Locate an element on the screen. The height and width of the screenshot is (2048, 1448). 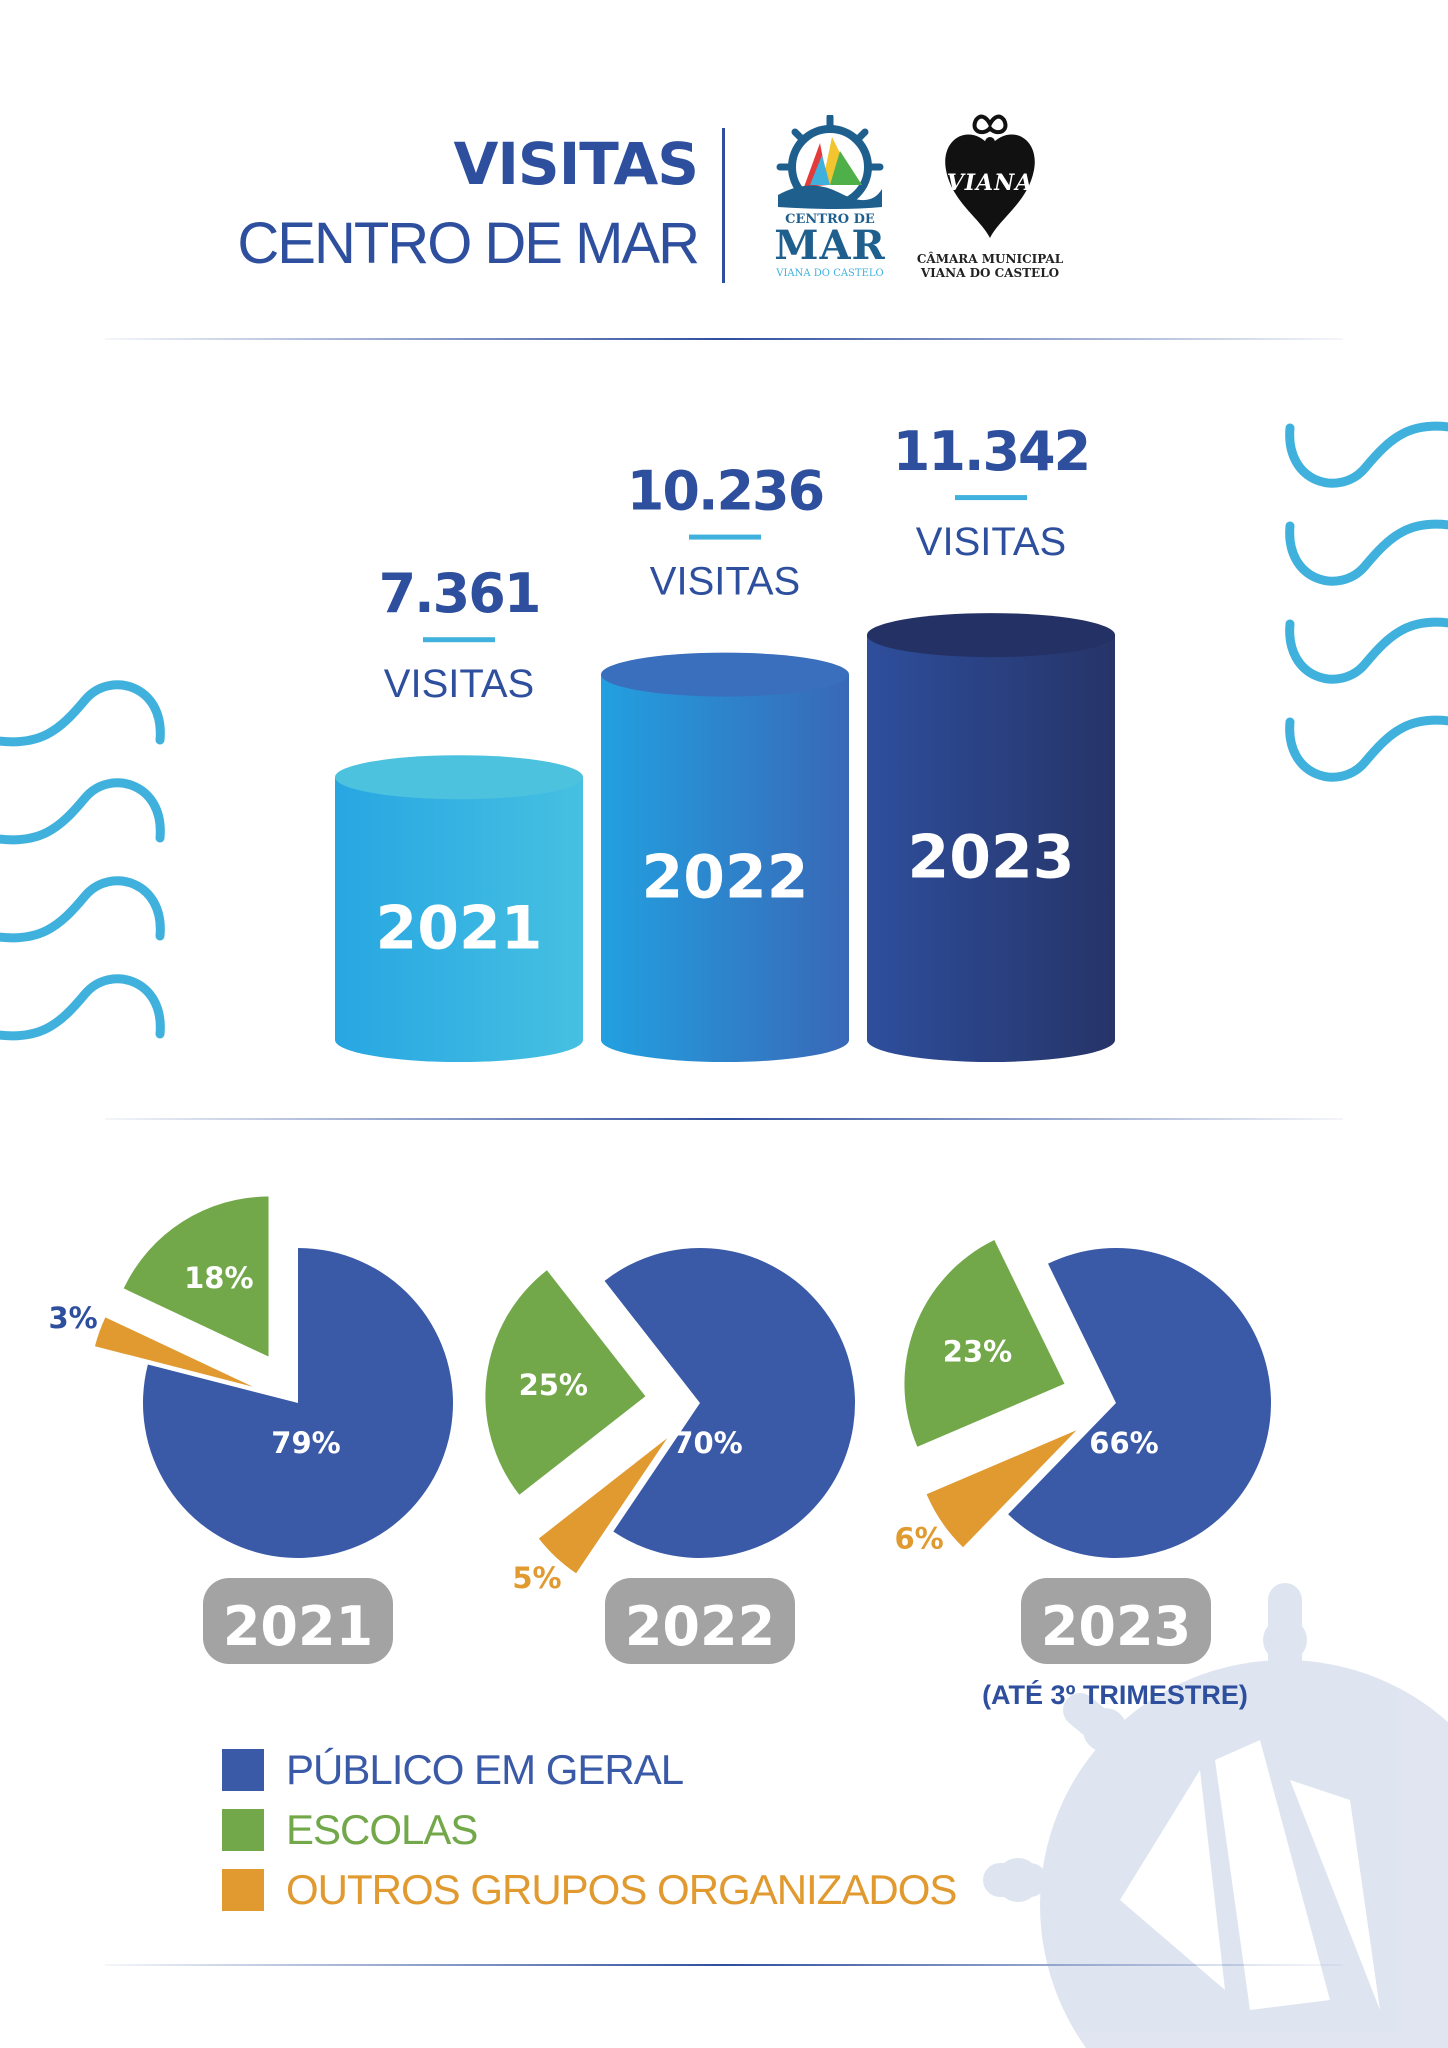
pie-2022-year-badge is located at coordinates (700, 1621).